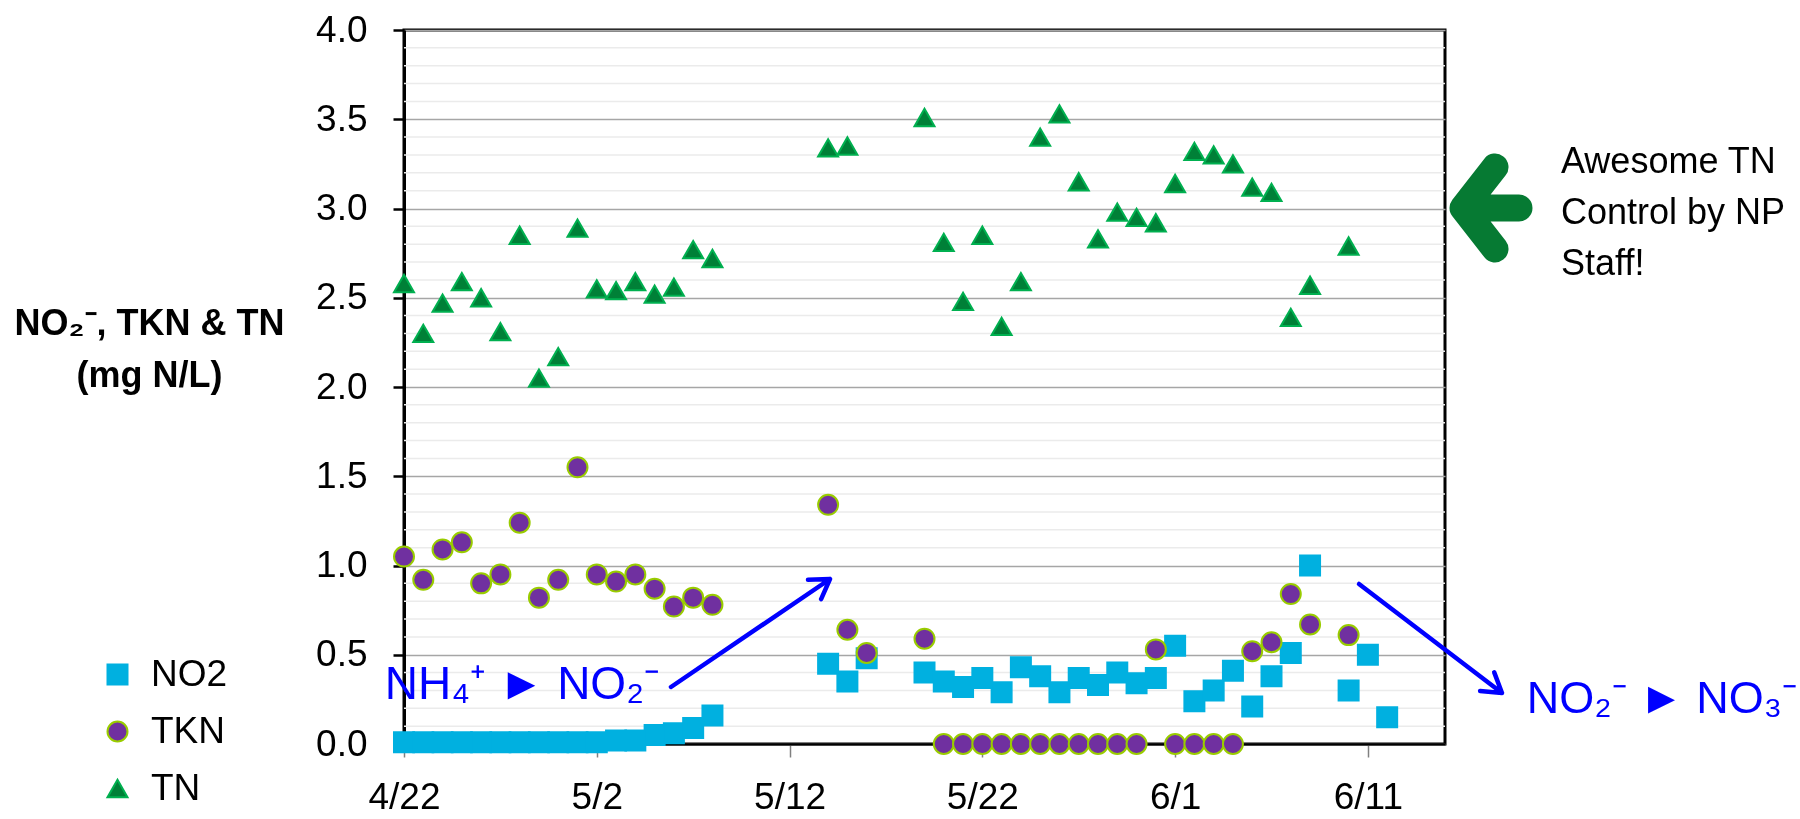 The height and width of the screenshot is (819, 1800). I want to click on x-tick-label: 6/11, so click(1368, 796).